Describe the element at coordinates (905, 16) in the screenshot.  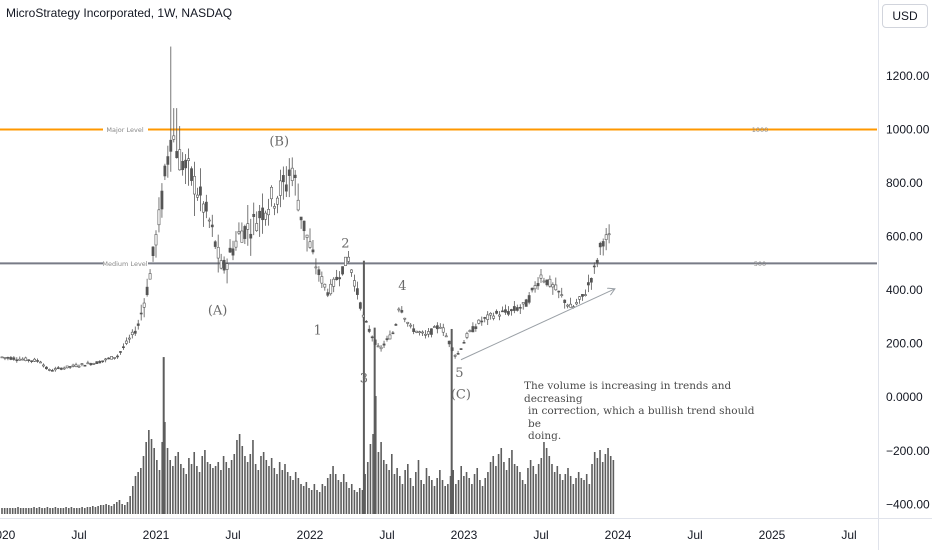
I see `currency-selector-button: USD` at that location.